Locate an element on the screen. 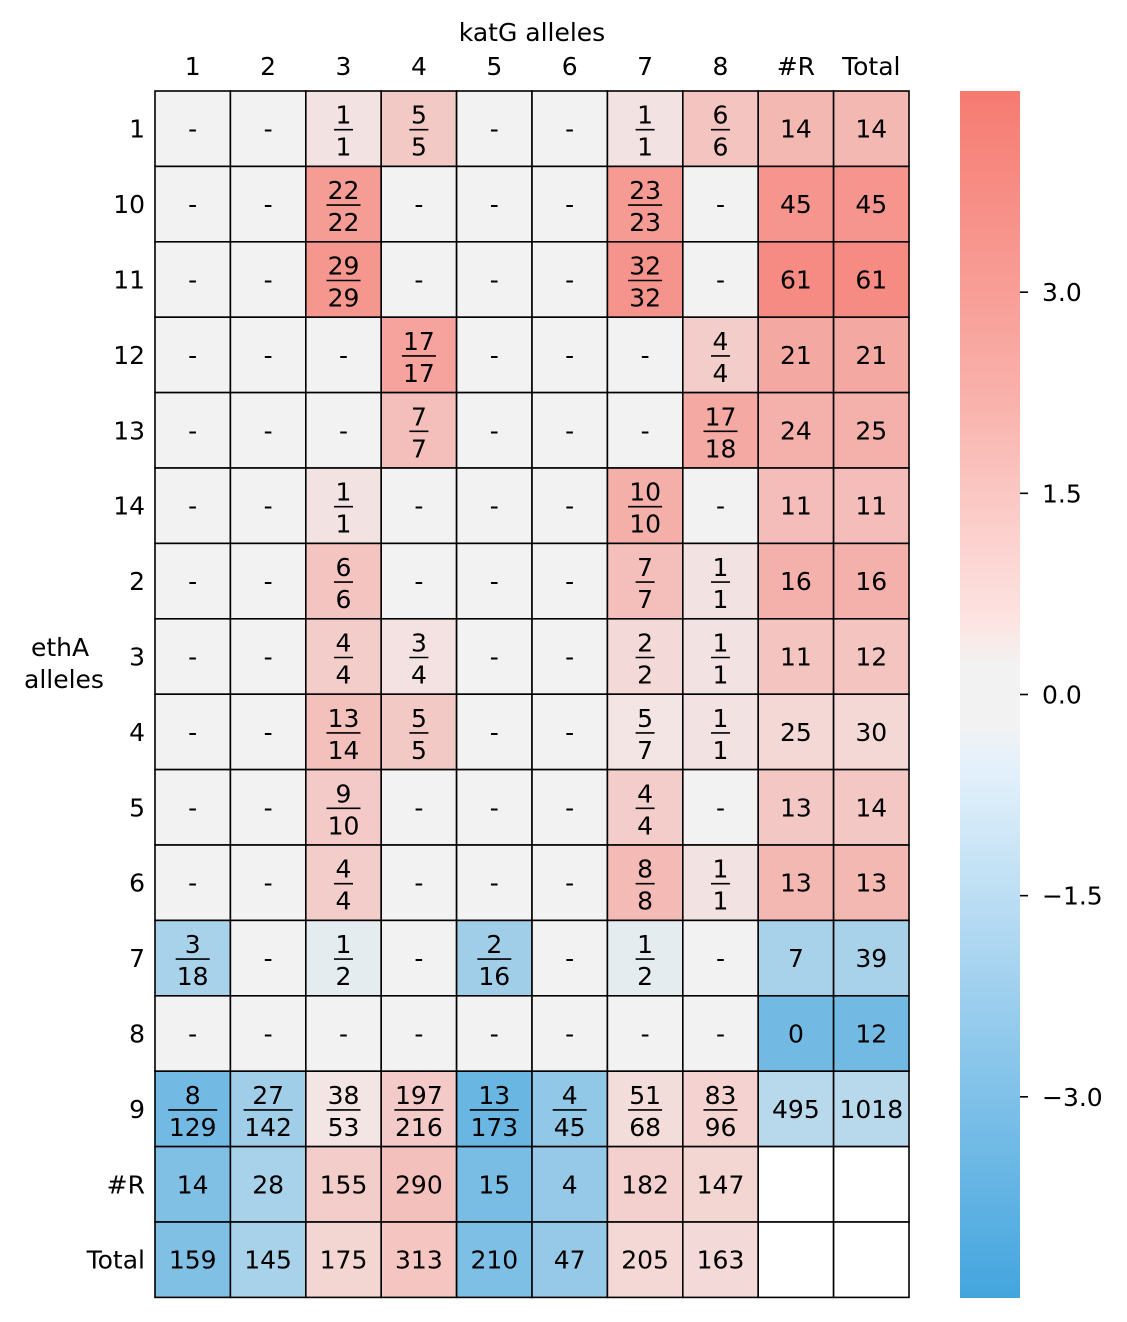  heatmap-cell: 24 is located at coordinates (796, 430).